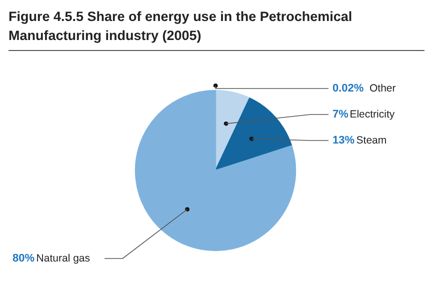  Describe the element at coordinates (343, 140) in the screenshot. I see `data-label: 13%` at that location.